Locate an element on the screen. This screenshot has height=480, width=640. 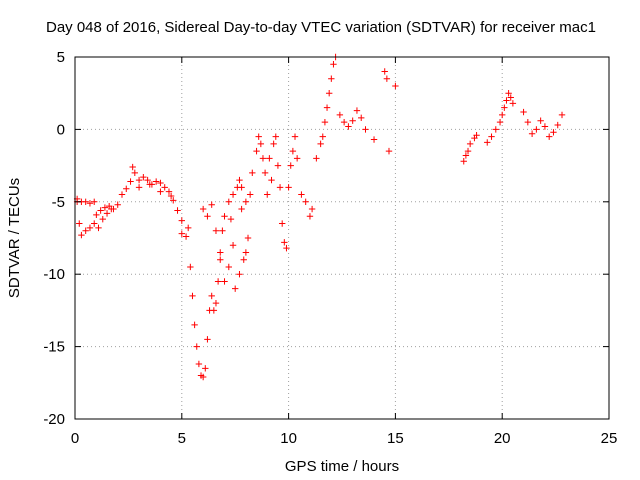
y-tick-label: 5 is located at coordinates (61, 57).